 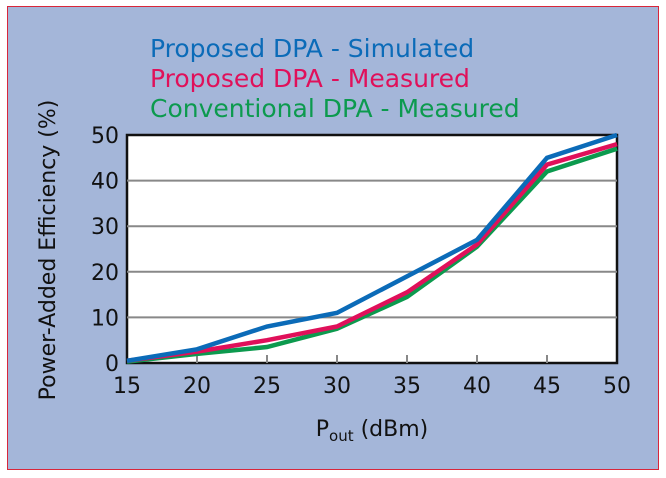 I want to click on y-axis-label: Power-Added Efficiency (%), so click(x=48, y=250).